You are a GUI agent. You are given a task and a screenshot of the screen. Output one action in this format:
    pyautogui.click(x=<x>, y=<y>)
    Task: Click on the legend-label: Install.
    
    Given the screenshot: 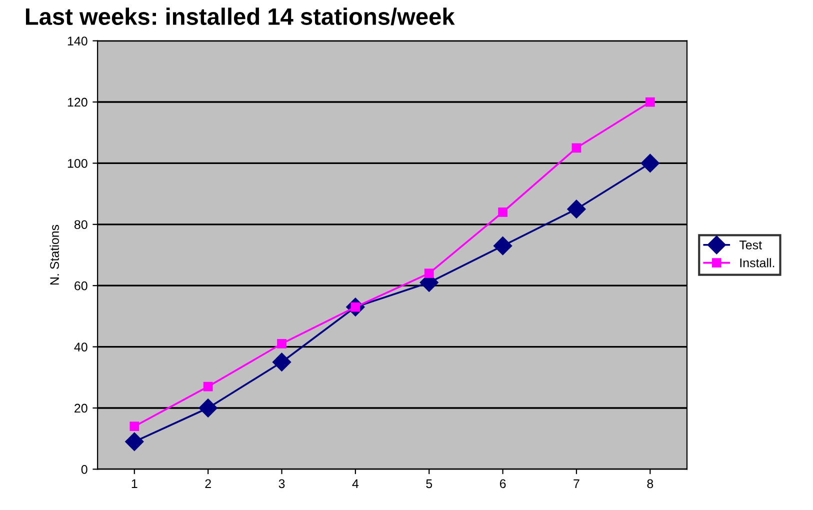 What is the action you would take?
    pyautogui.click(x=757, y=263)
    